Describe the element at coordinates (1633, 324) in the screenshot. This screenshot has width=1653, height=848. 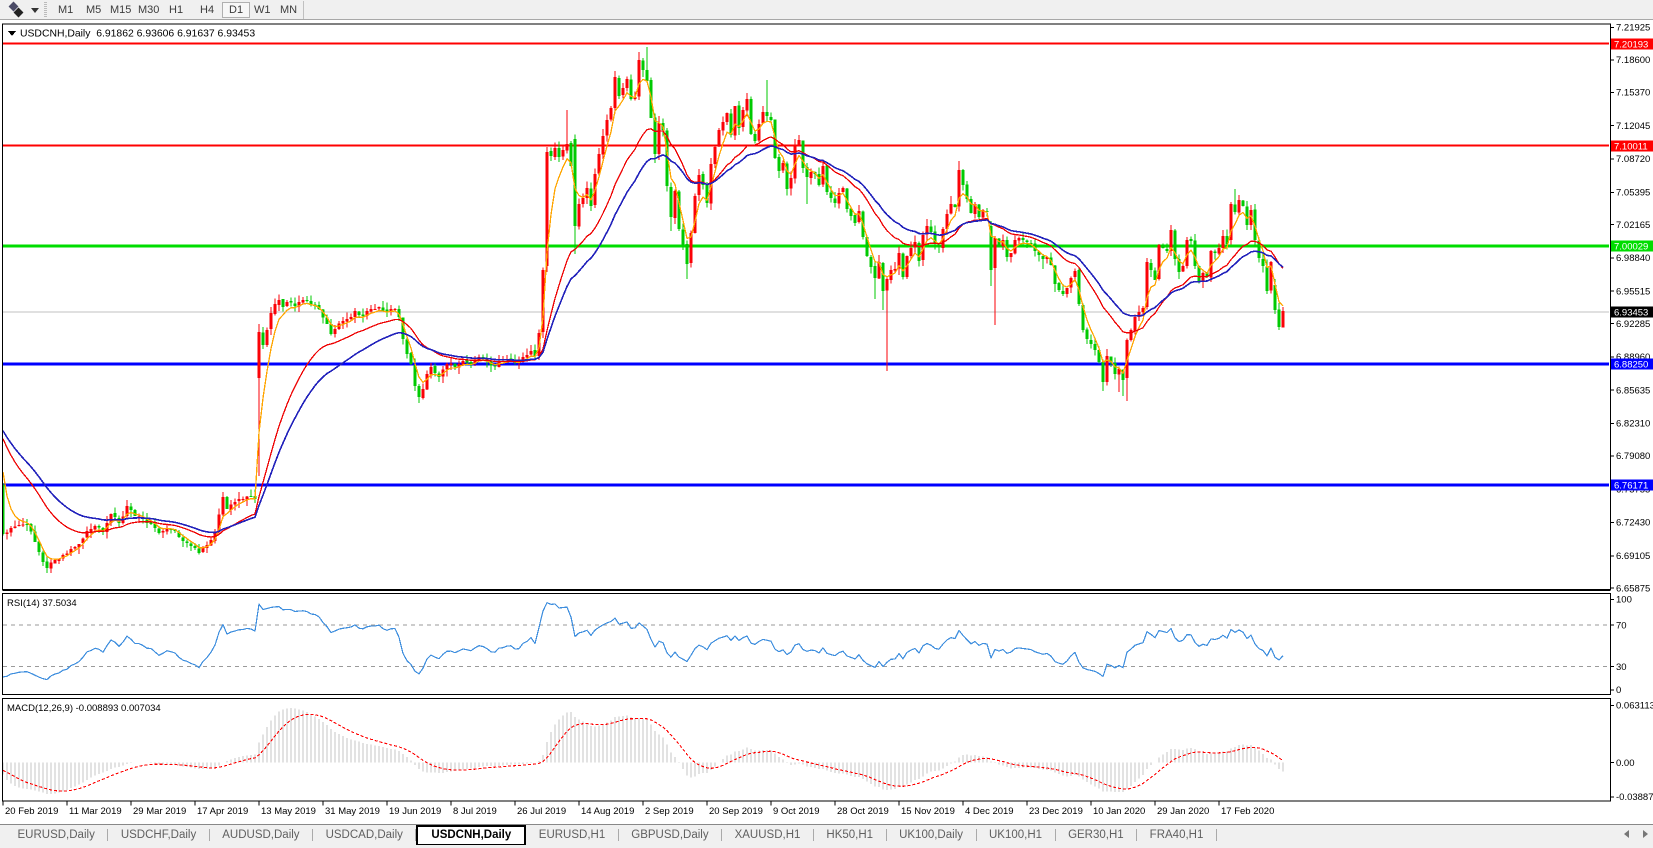
I see `svg-text: 6.92285` at that location.